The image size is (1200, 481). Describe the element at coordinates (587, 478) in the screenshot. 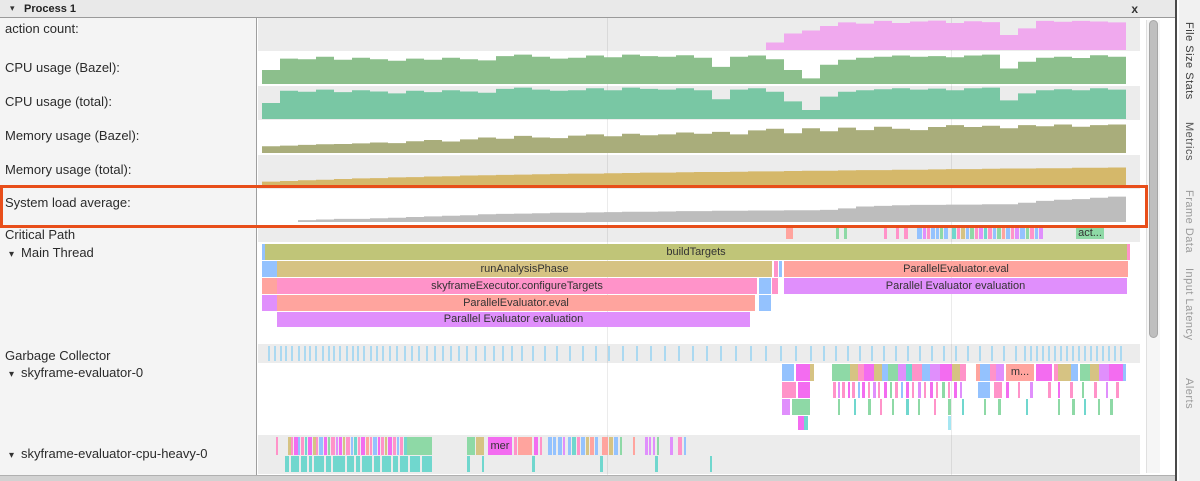

I see `horizontal-scrollbar-track` at that location.